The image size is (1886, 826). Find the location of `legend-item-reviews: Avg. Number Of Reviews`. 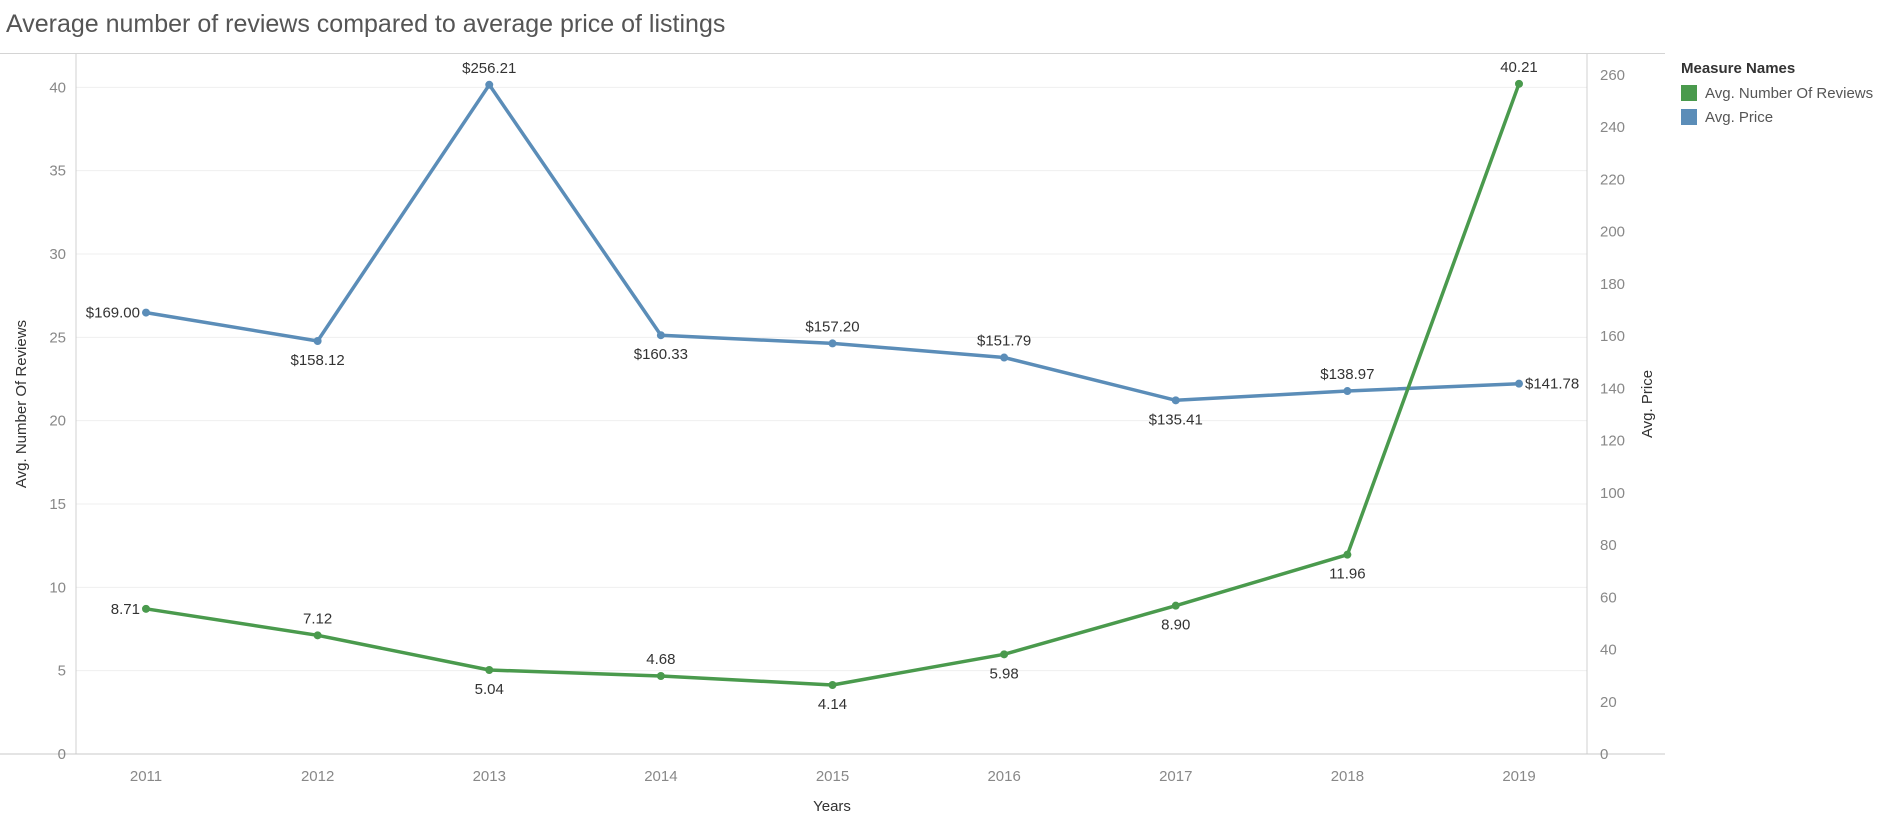

legend-item-reviews: Avg. Number Of Reviews is located at coordinates (1777, 93).